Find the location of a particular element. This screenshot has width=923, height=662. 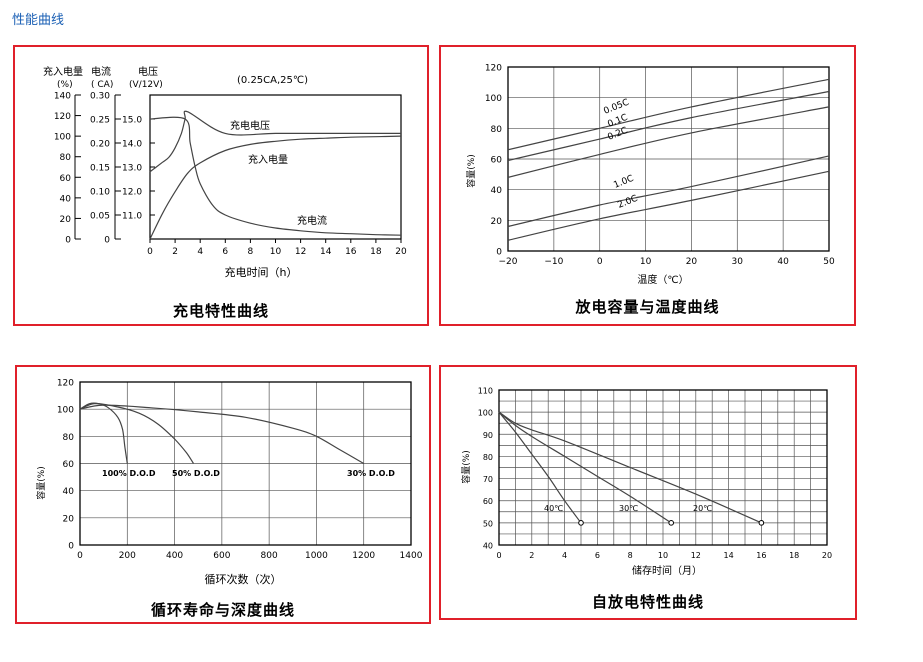

current-axis-tick-label: 0.10 is located at coordinates (100, 193).